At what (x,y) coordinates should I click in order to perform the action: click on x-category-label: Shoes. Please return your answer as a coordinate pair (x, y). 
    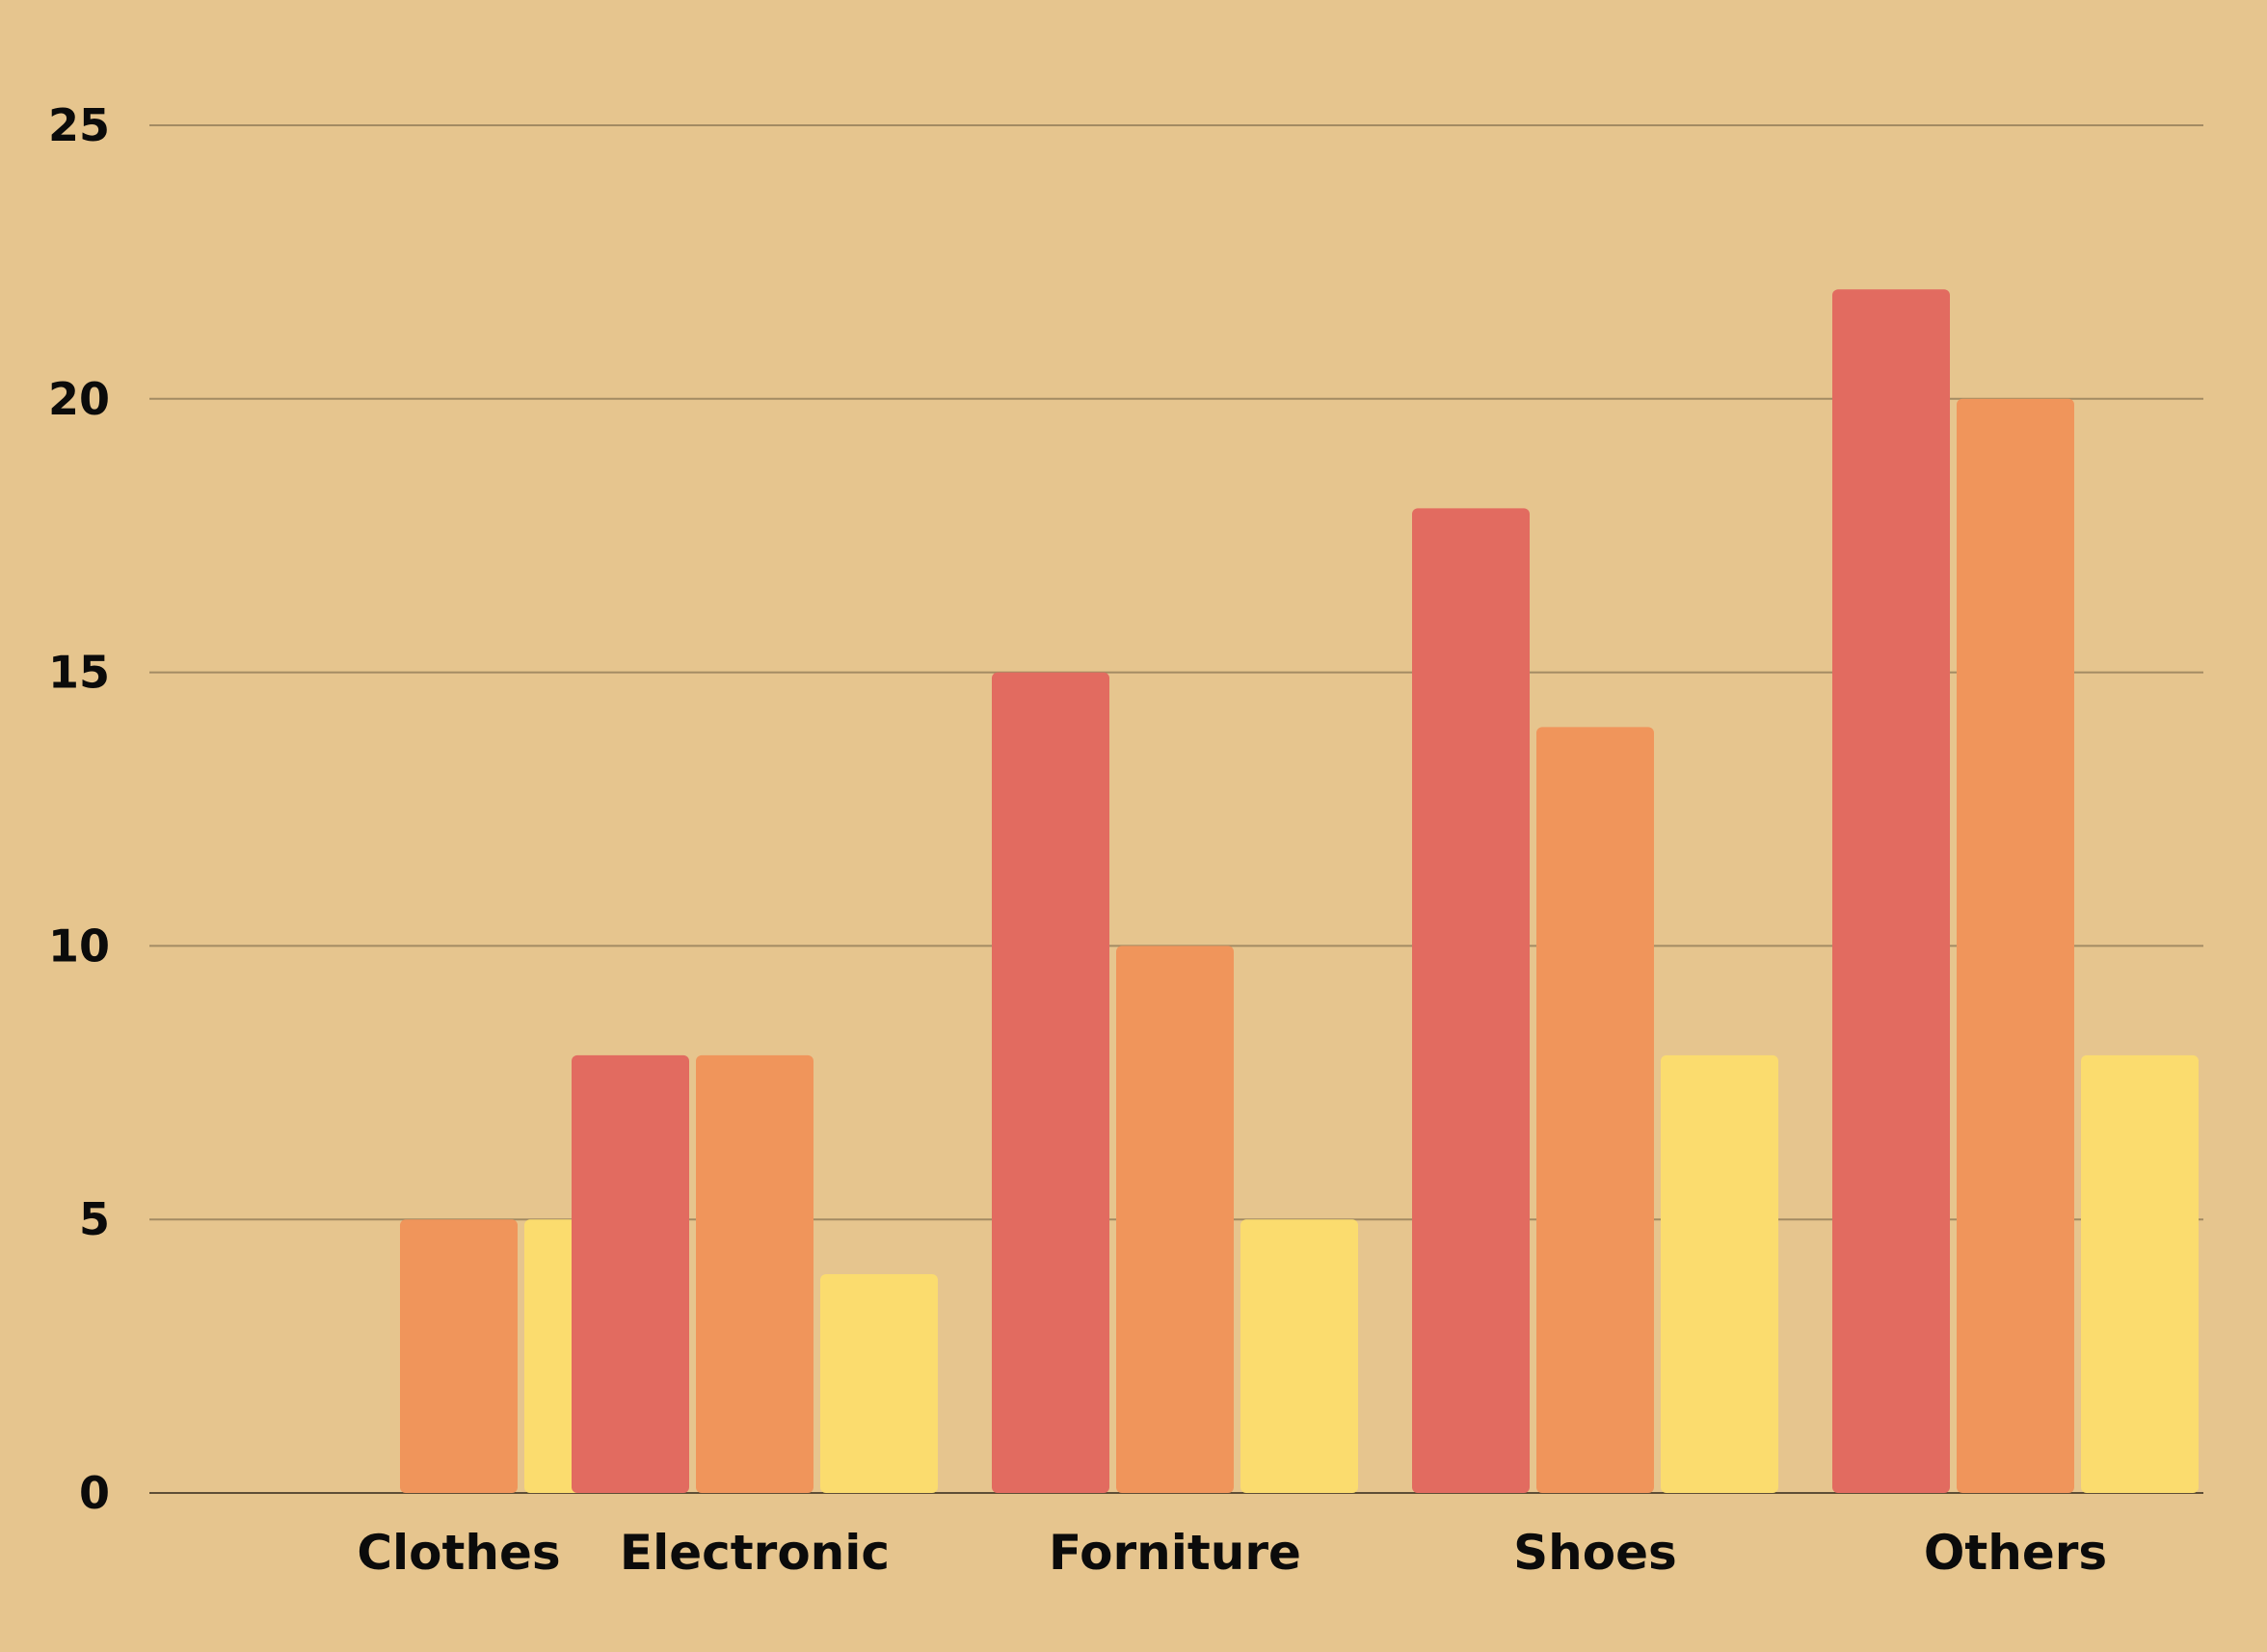
    Looking at the image, I should click on (1595, 1553).